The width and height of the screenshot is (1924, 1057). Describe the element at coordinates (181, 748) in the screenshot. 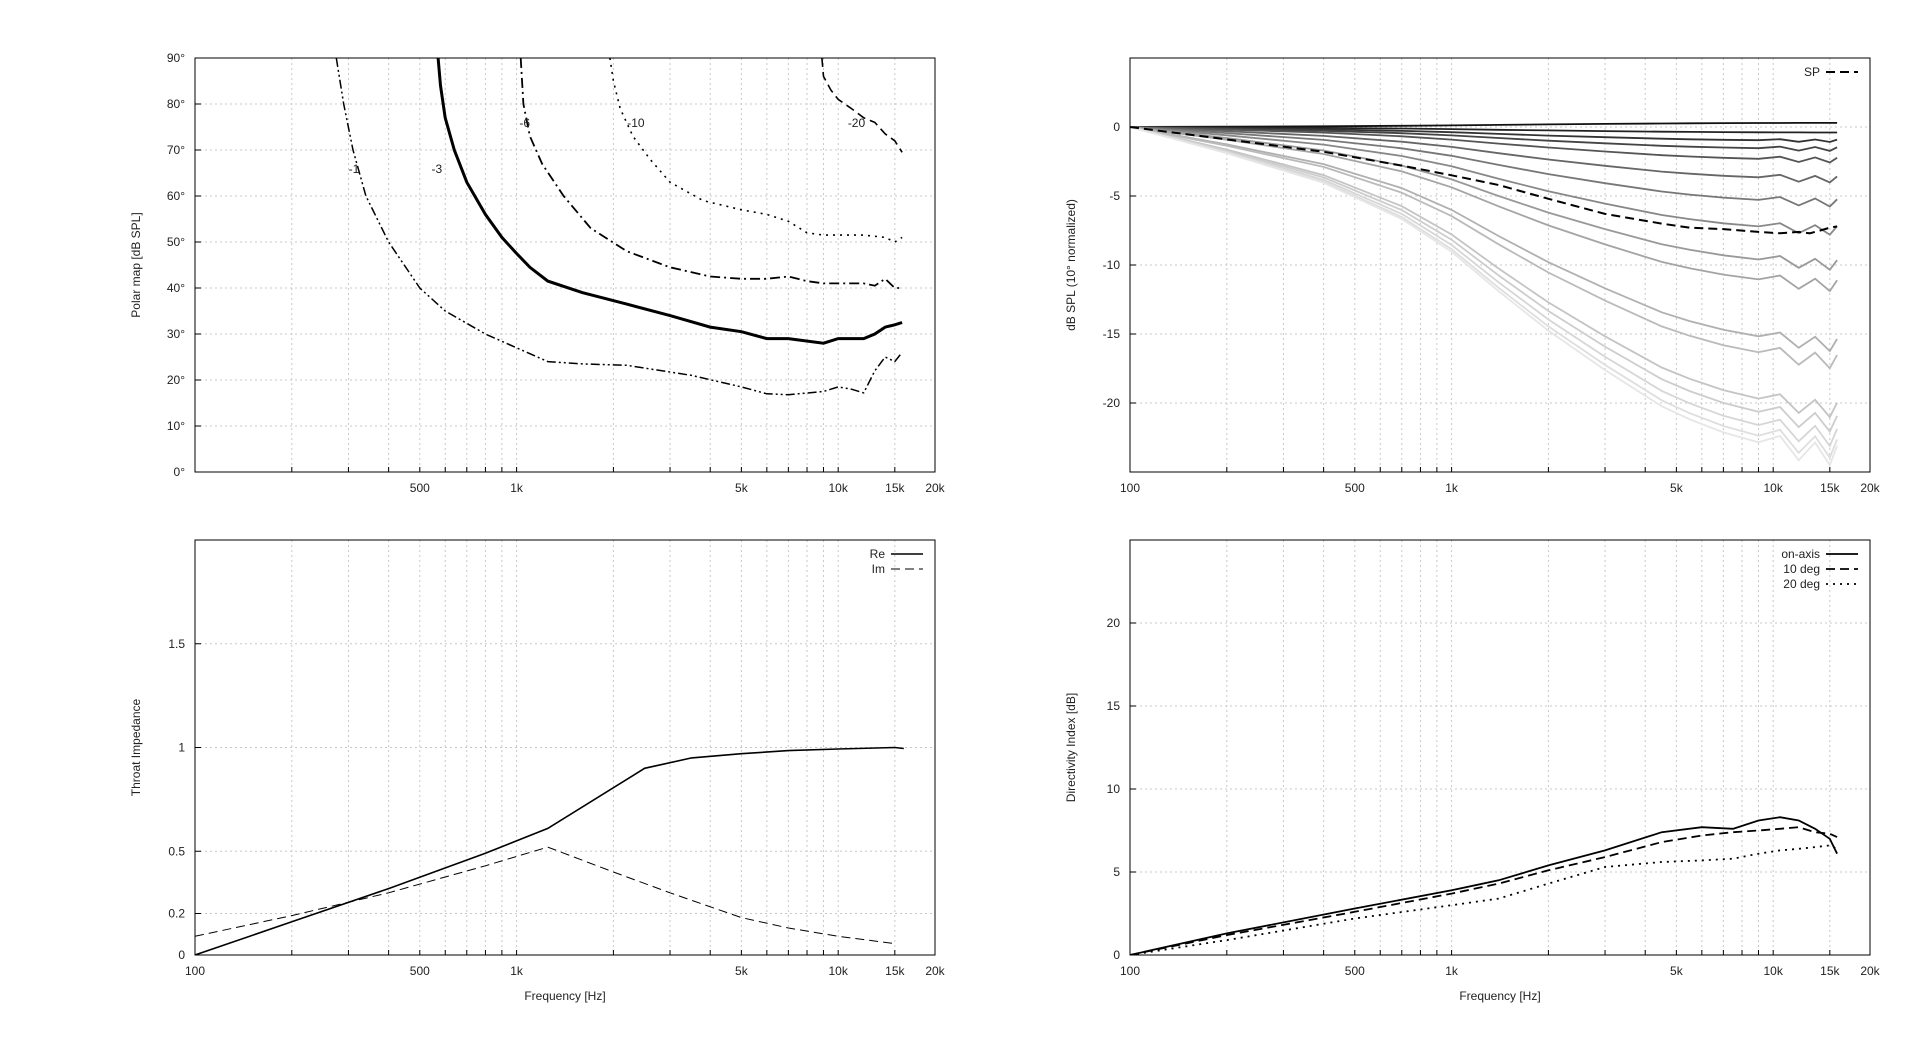

I see `y-tick-label: 1` at that location.